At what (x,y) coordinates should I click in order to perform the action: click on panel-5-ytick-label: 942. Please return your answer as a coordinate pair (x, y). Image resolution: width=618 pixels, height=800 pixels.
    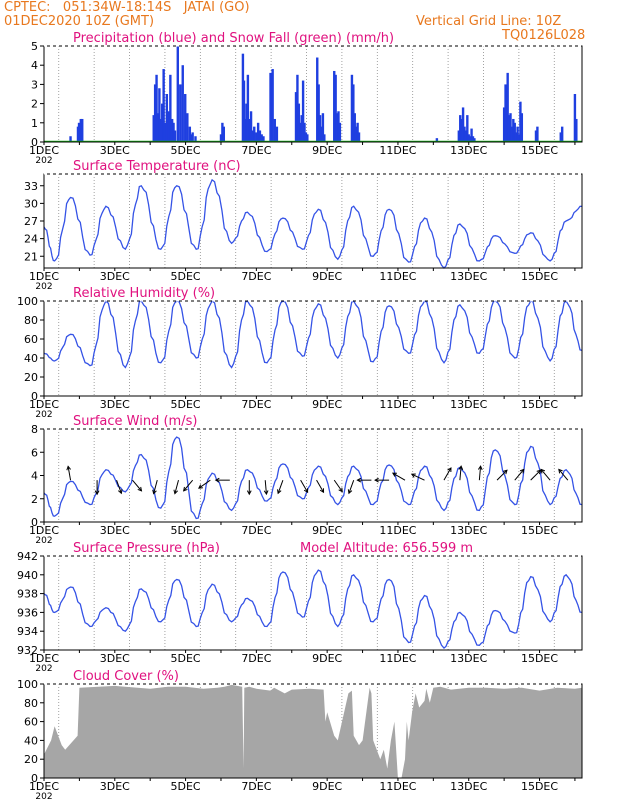
    Looking at the image, I should click on (27, 556).